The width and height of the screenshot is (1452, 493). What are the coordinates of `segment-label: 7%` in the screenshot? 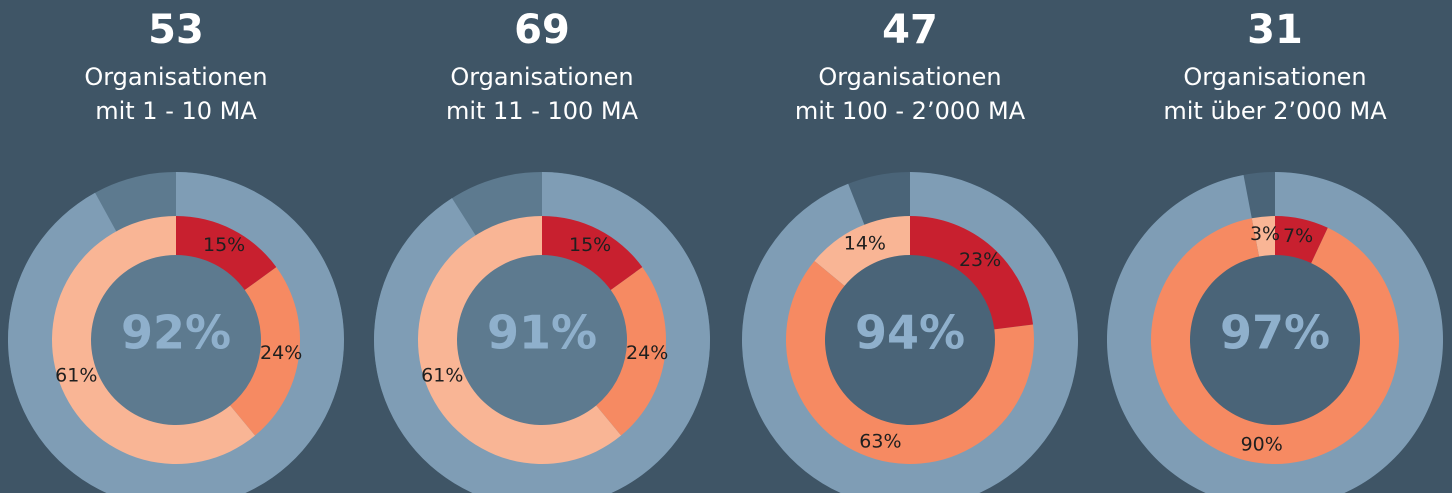 It's located at (1298, 236).